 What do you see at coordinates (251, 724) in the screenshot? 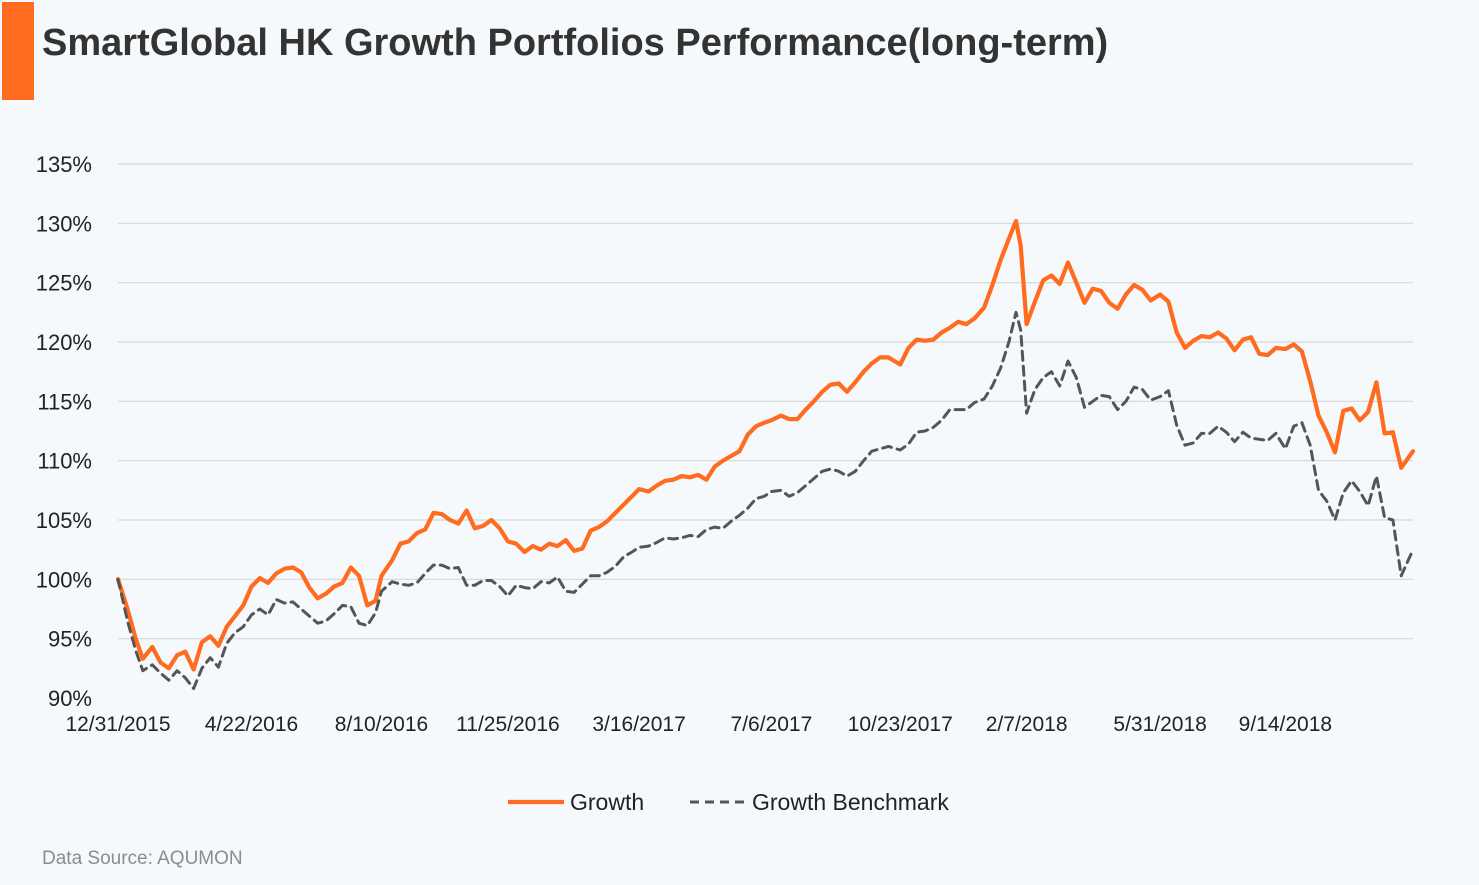
I see `x-tick-label: 4/22/2016` at bounding box center [251, 724].